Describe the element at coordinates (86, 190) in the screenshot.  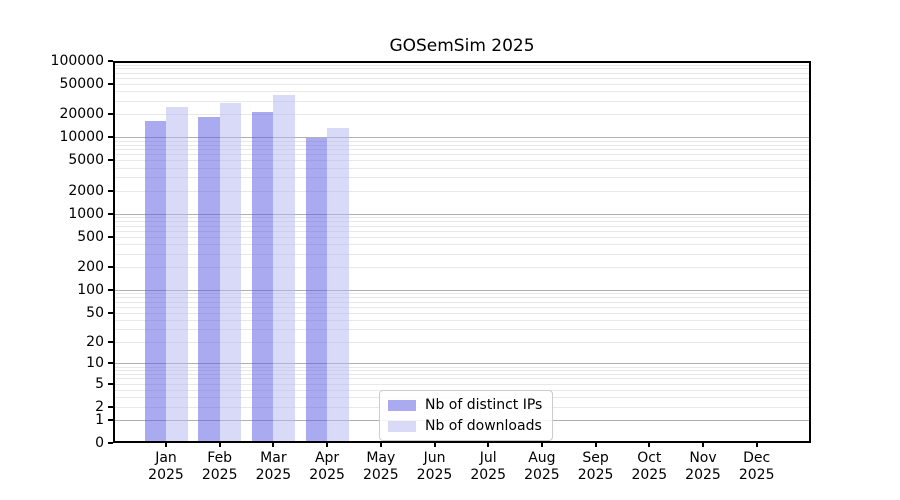
I see `y-tick-label: 2000` at that location.